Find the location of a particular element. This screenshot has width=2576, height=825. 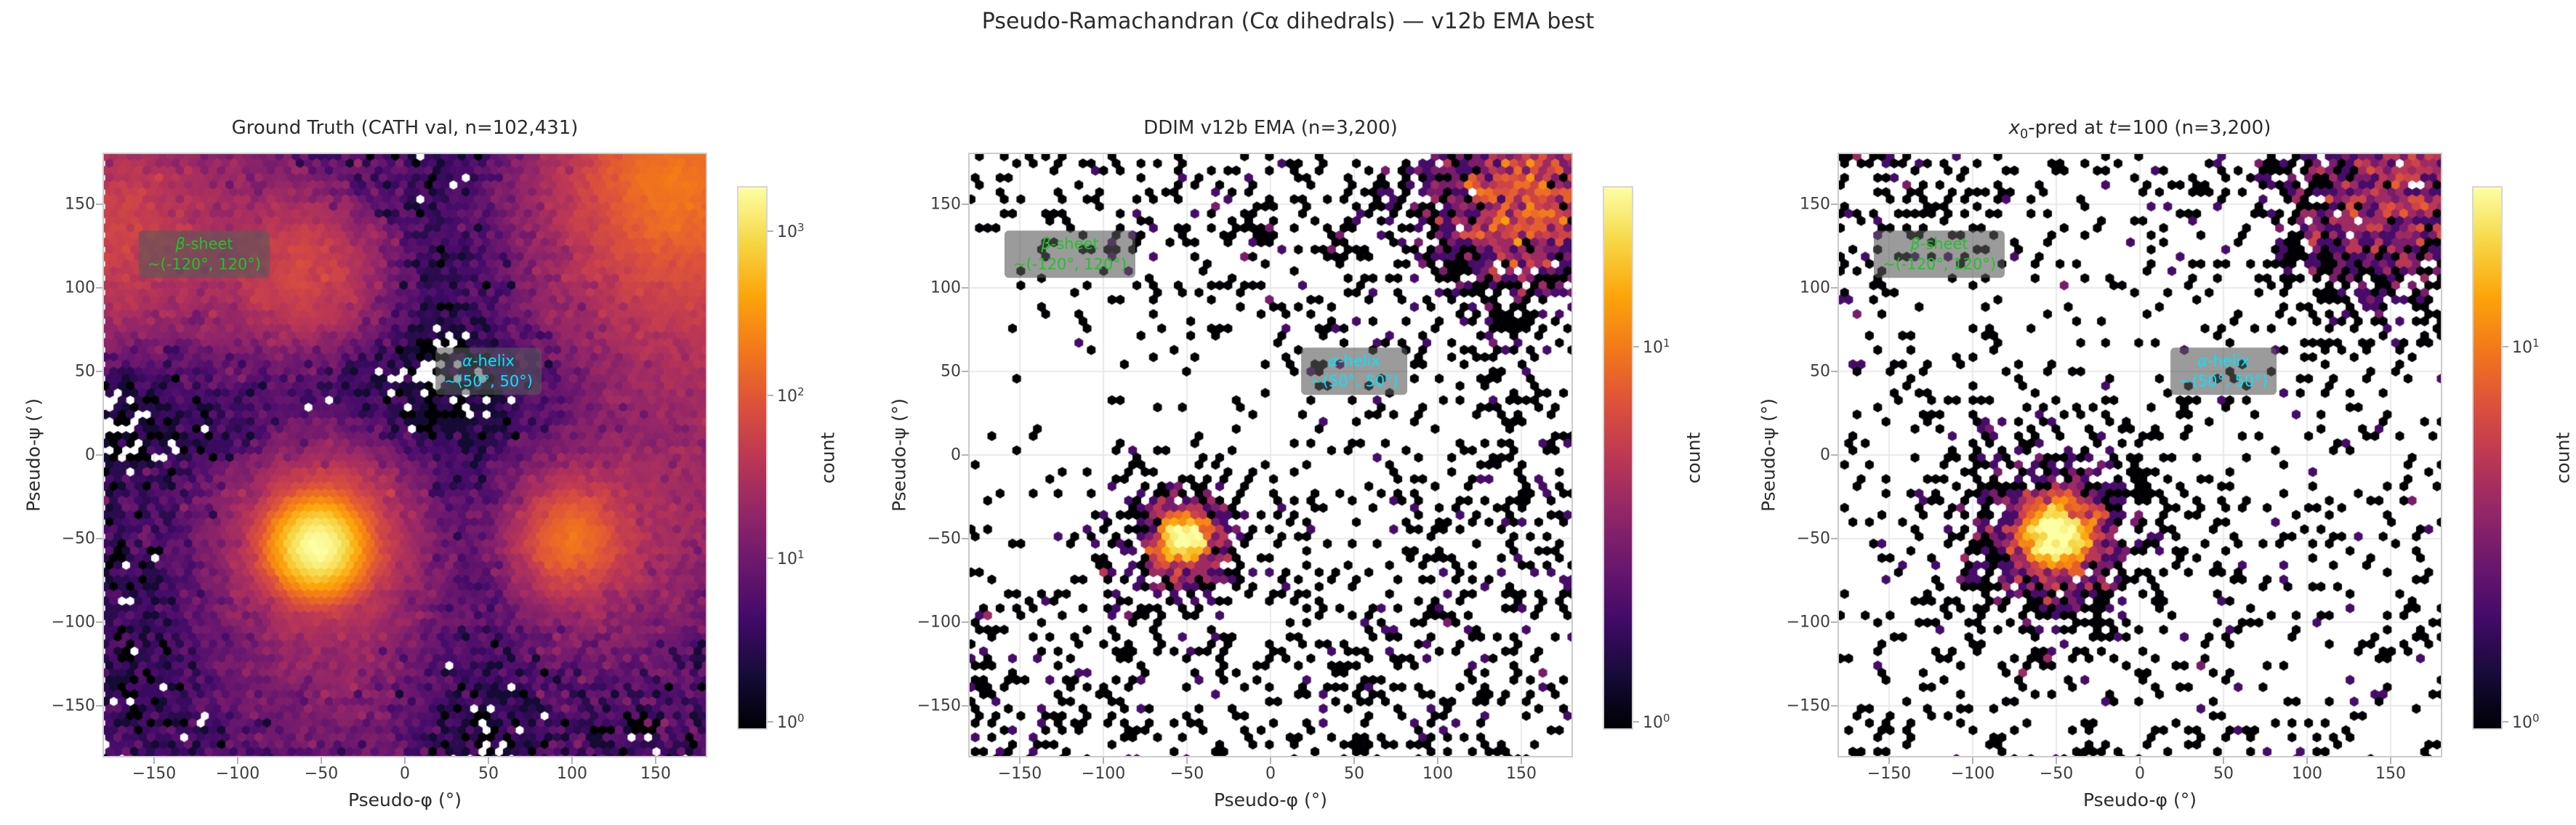

plot-title: Ground Truth (CATH val, n=102,431) is located at coordinates (405, 128).